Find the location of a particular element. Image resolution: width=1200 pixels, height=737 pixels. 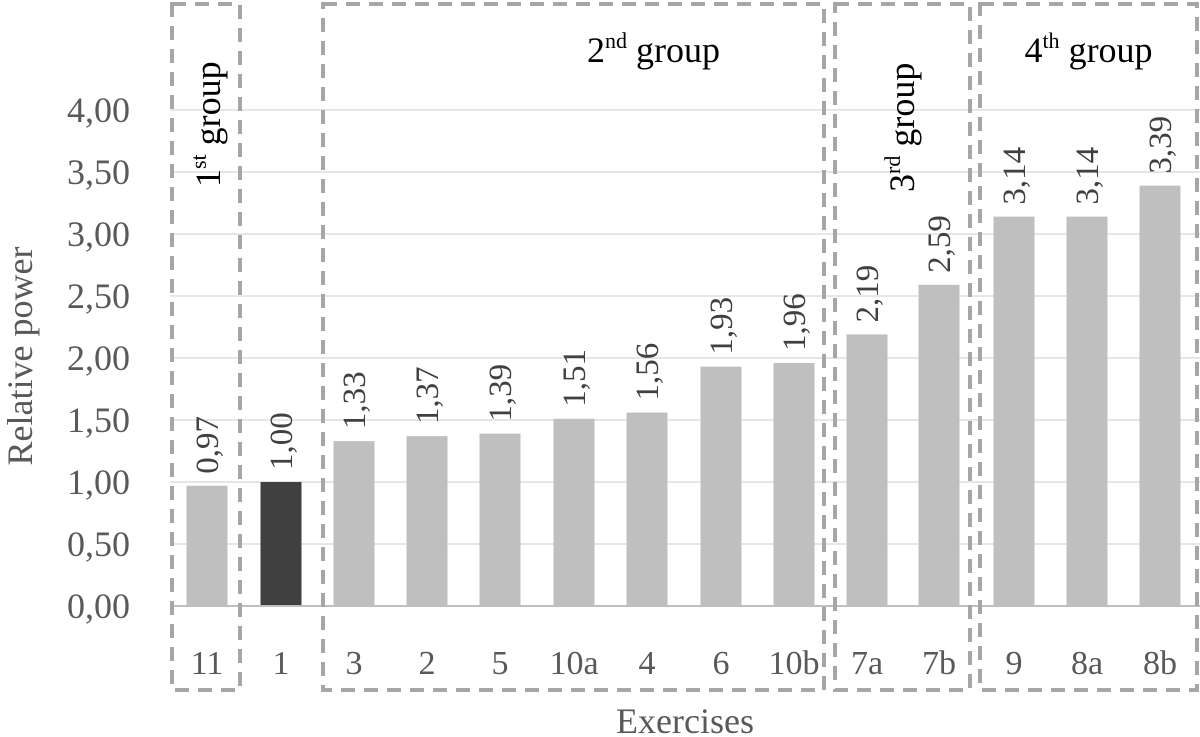

data-label: 2,59 is located at coordinates (940, 244).